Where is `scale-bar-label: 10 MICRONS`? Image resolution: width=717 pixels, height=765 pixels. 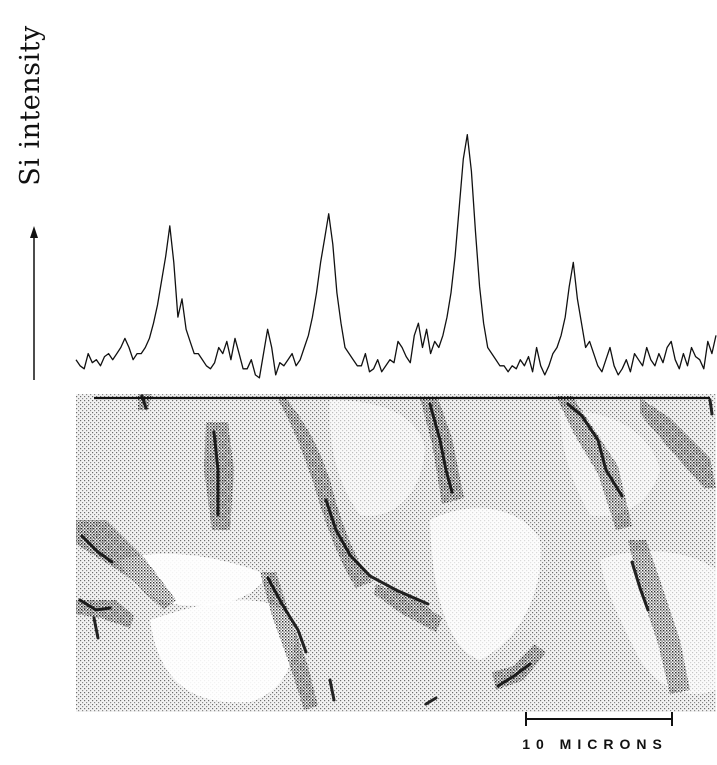
scale-bar-label: 10 MICRONS is located at coordinates (595, 744).